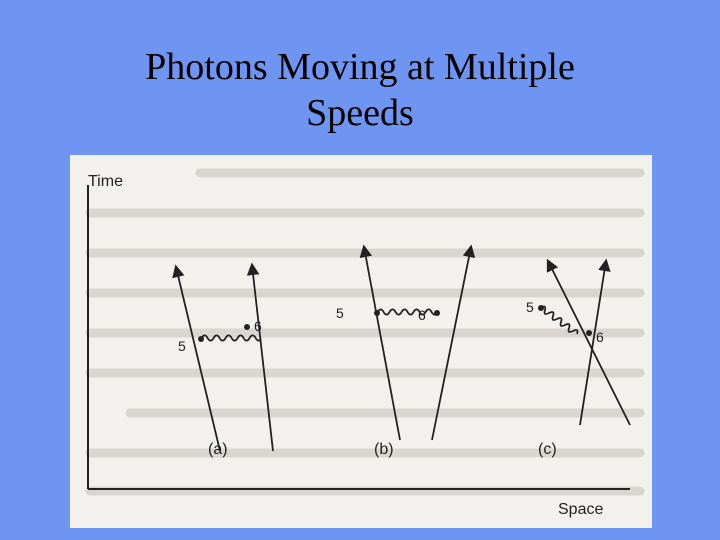  Describe the element at coordinates (340, 313) in the screenshot. I see `panel-b-label-5: 5` at that location.